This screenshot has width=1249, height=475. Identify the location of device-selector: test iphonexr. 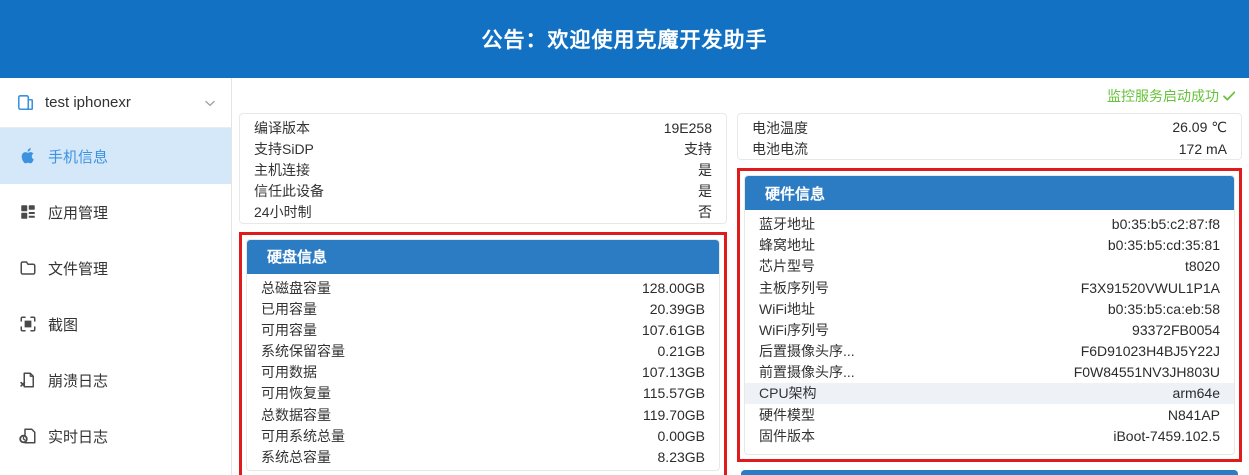
(115, 103).